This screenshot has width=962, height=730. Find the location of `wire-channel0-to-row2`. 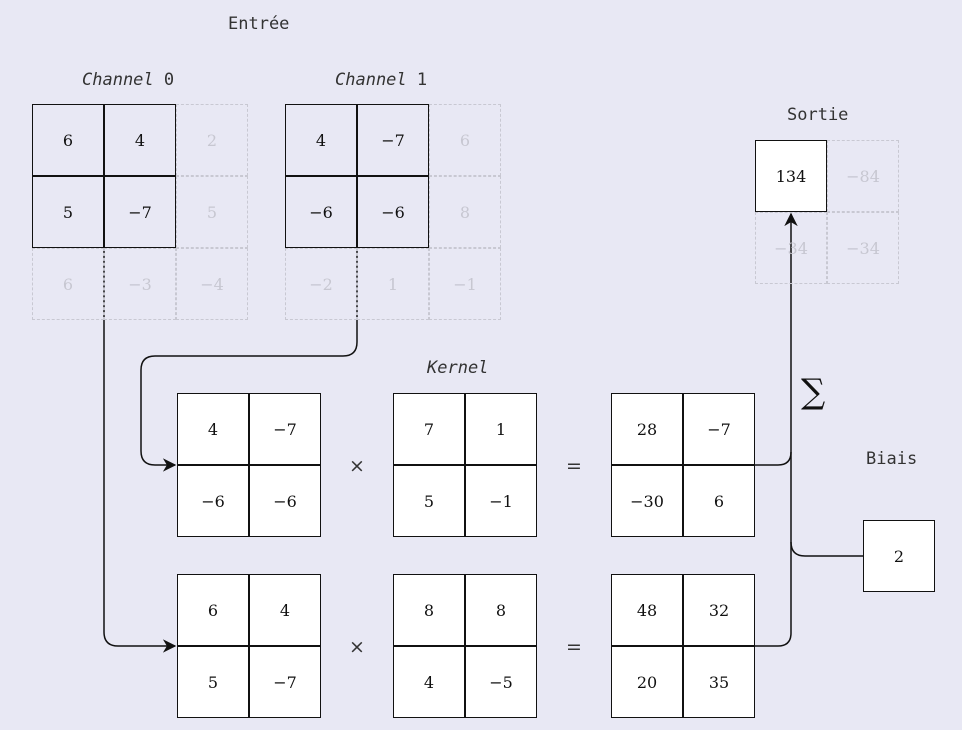

wire-channel0-to-row2 is located at coordinates (140, 432).